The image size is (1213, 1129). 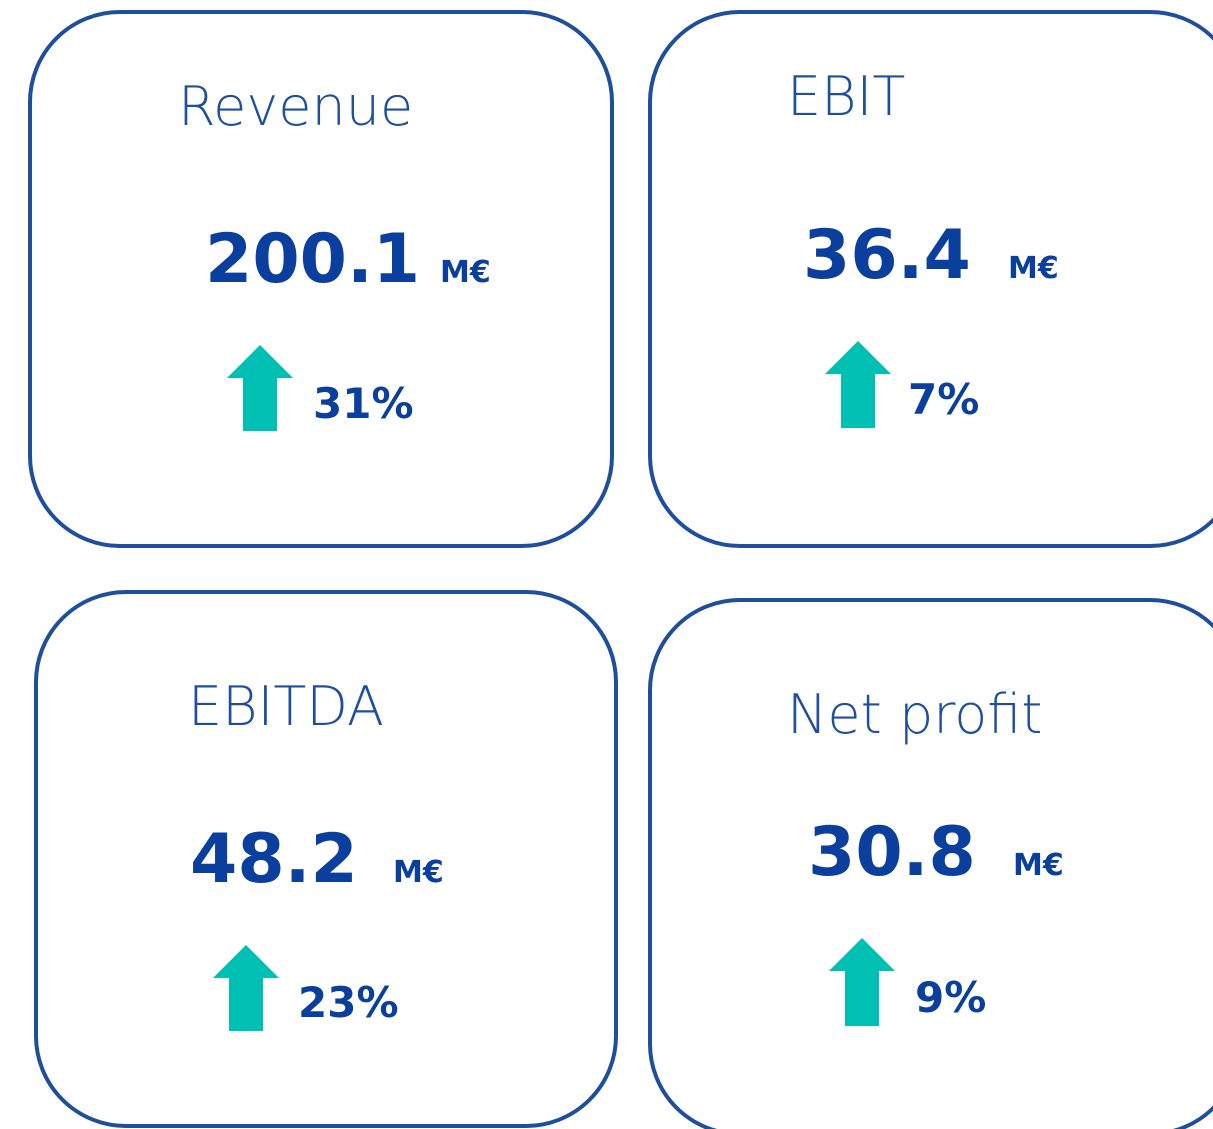 I want to click on card-value: 200.1, so click(x=312, y=259).